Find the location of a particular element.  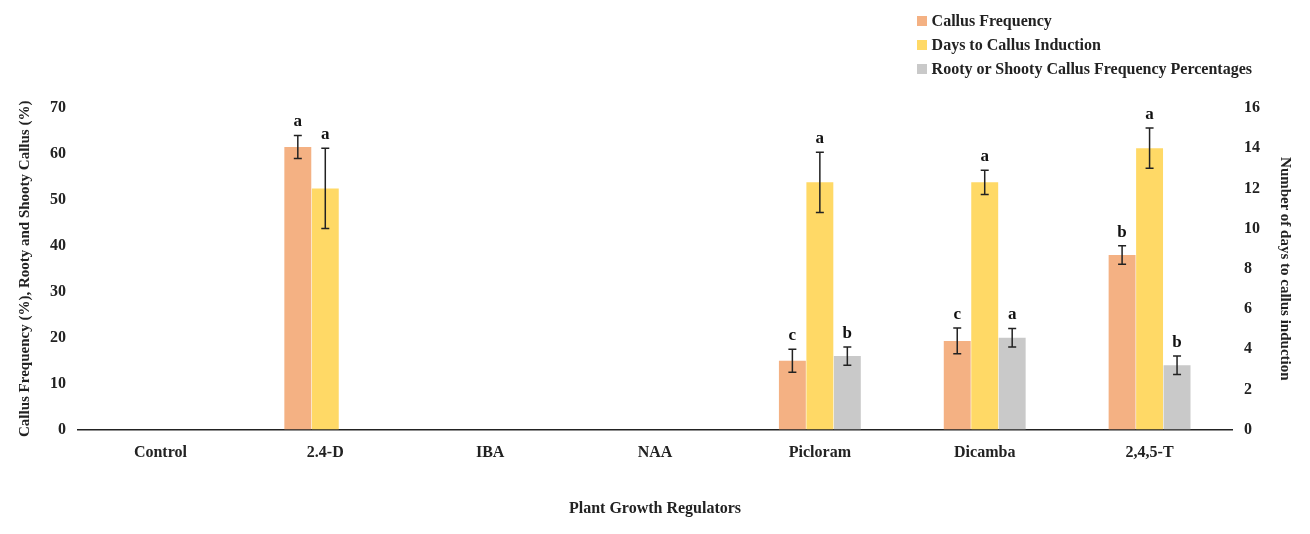

y2-tick-label: 8 is located at coordinates (1248, 267).